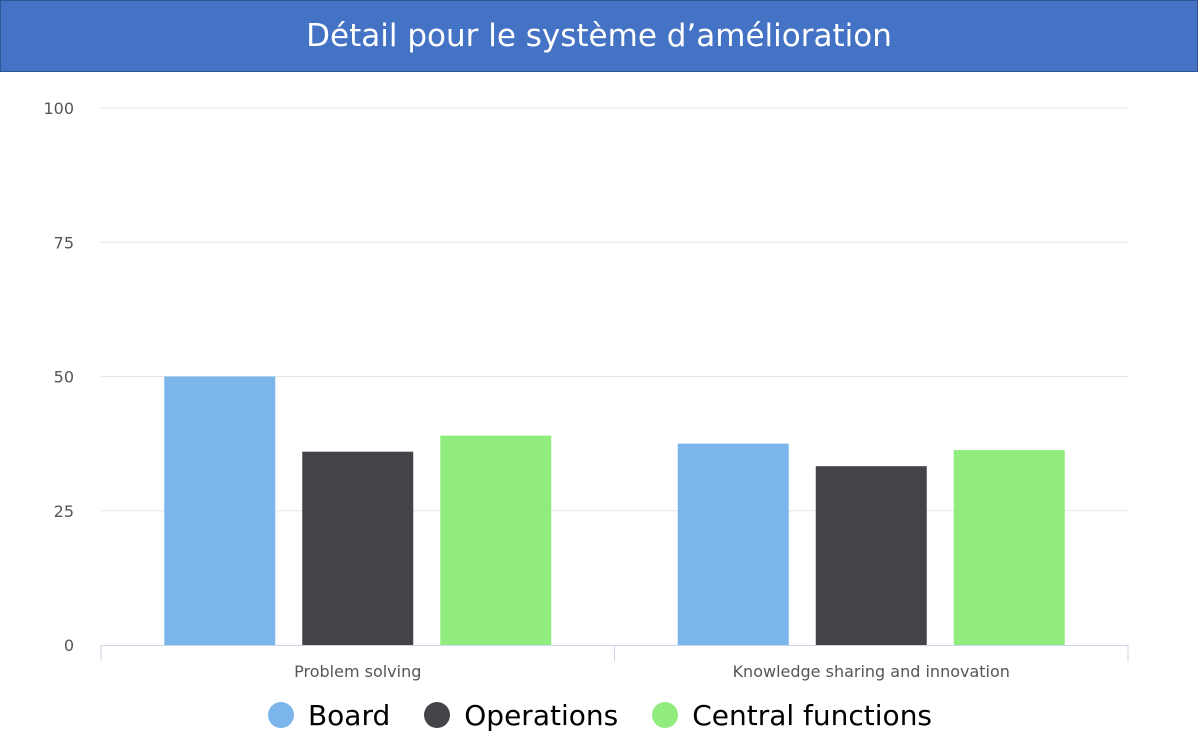 The height and width of the screenshot is (747, 1200). What do you see at coordinates (357, 671) in the screenshot?
I see `x-category-label: Problem solving` at bounding box center [357, 671].